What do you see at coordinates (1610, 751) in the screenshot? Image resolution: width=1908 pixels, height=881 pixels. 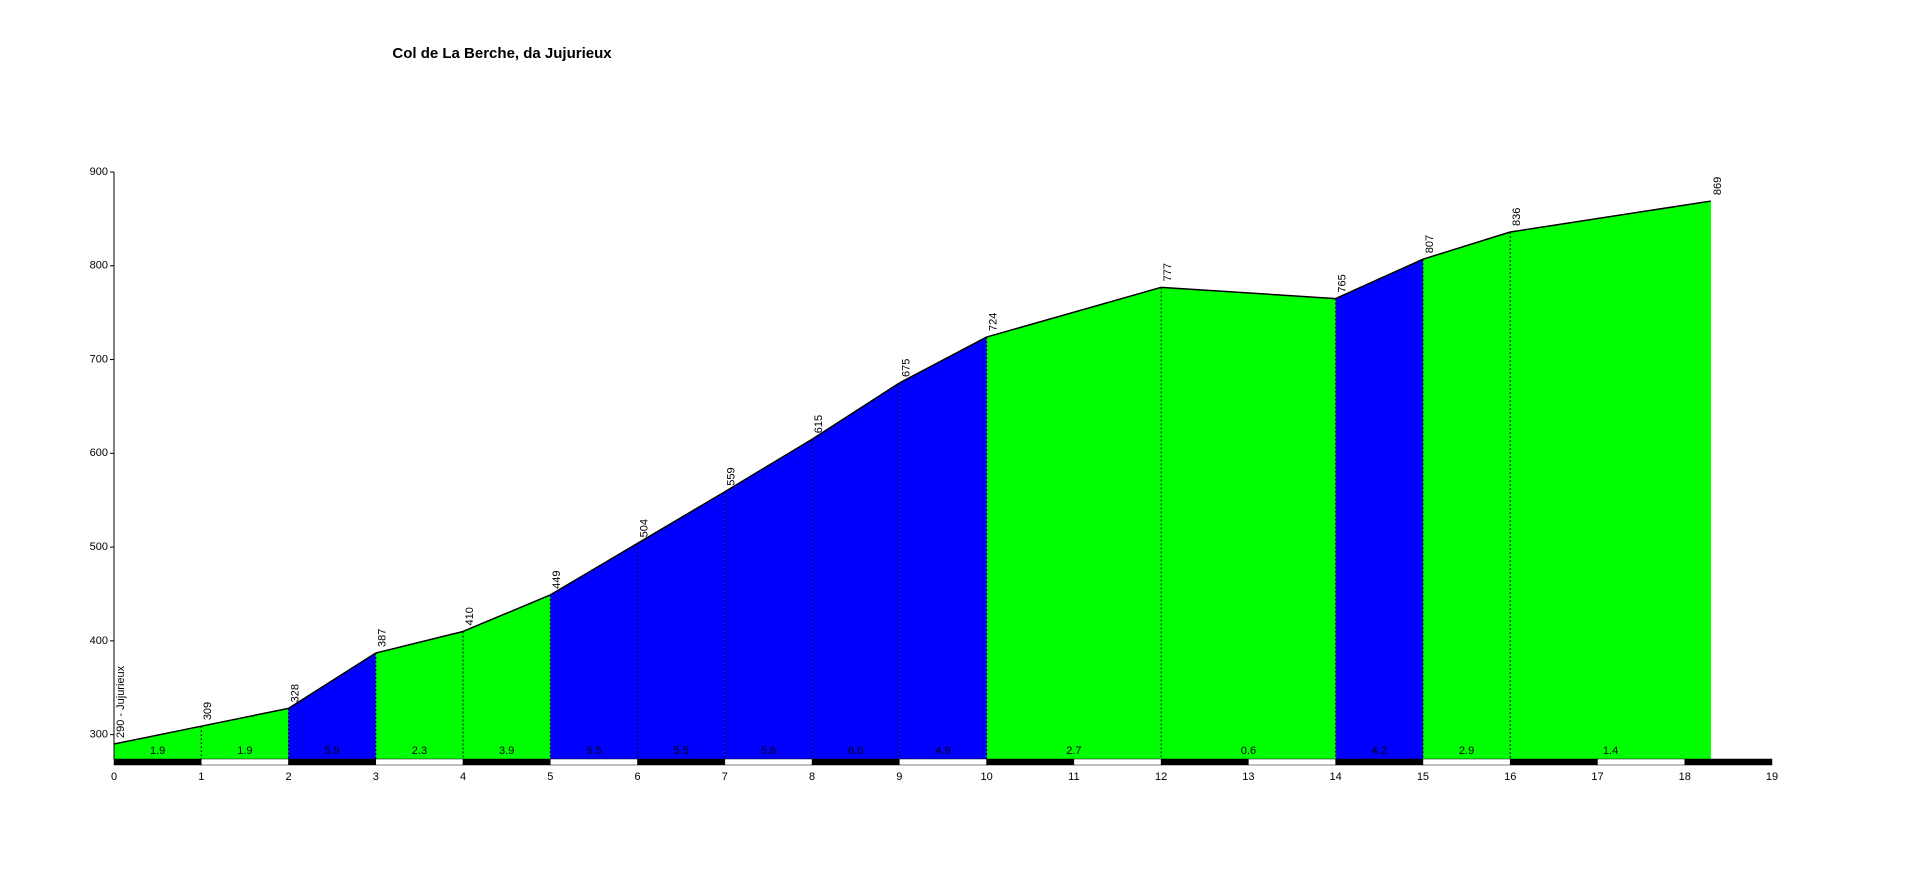 I see `gradient-label: 1.4` at bounding box center [1610, 751].